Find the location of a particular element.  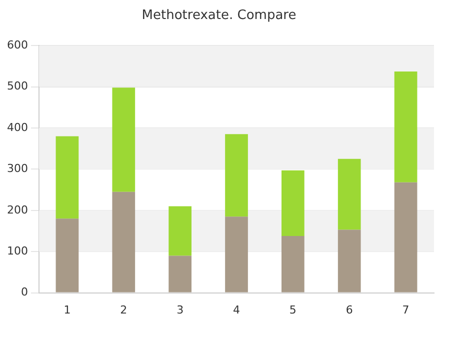

y-tick-label: 300 is located at coordinates (17, 169).